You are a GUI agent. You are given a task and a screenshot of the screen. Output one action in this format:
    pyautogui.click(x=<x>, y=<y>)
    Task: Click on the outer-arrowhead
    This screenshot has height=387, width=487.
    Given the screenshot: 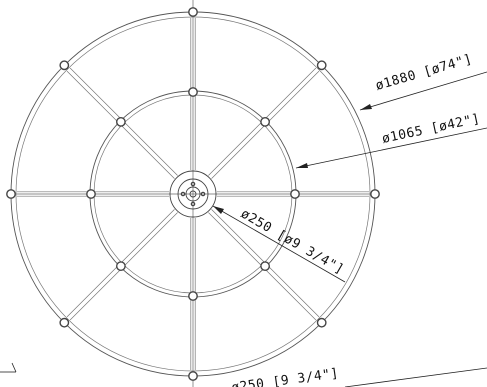 What is the action you would take?
    pyautogui.click(x=366, y=107)
    